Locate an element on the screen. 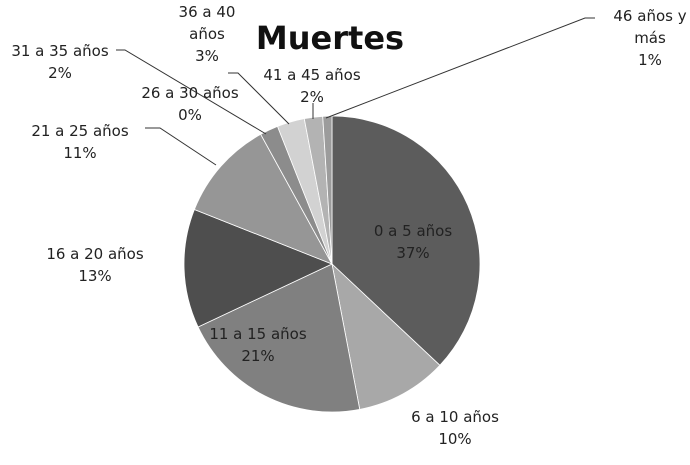 This screenshot has height=465, width=690. slice-label: 21 a 25 años 11% is located at coordinates (80, 142).